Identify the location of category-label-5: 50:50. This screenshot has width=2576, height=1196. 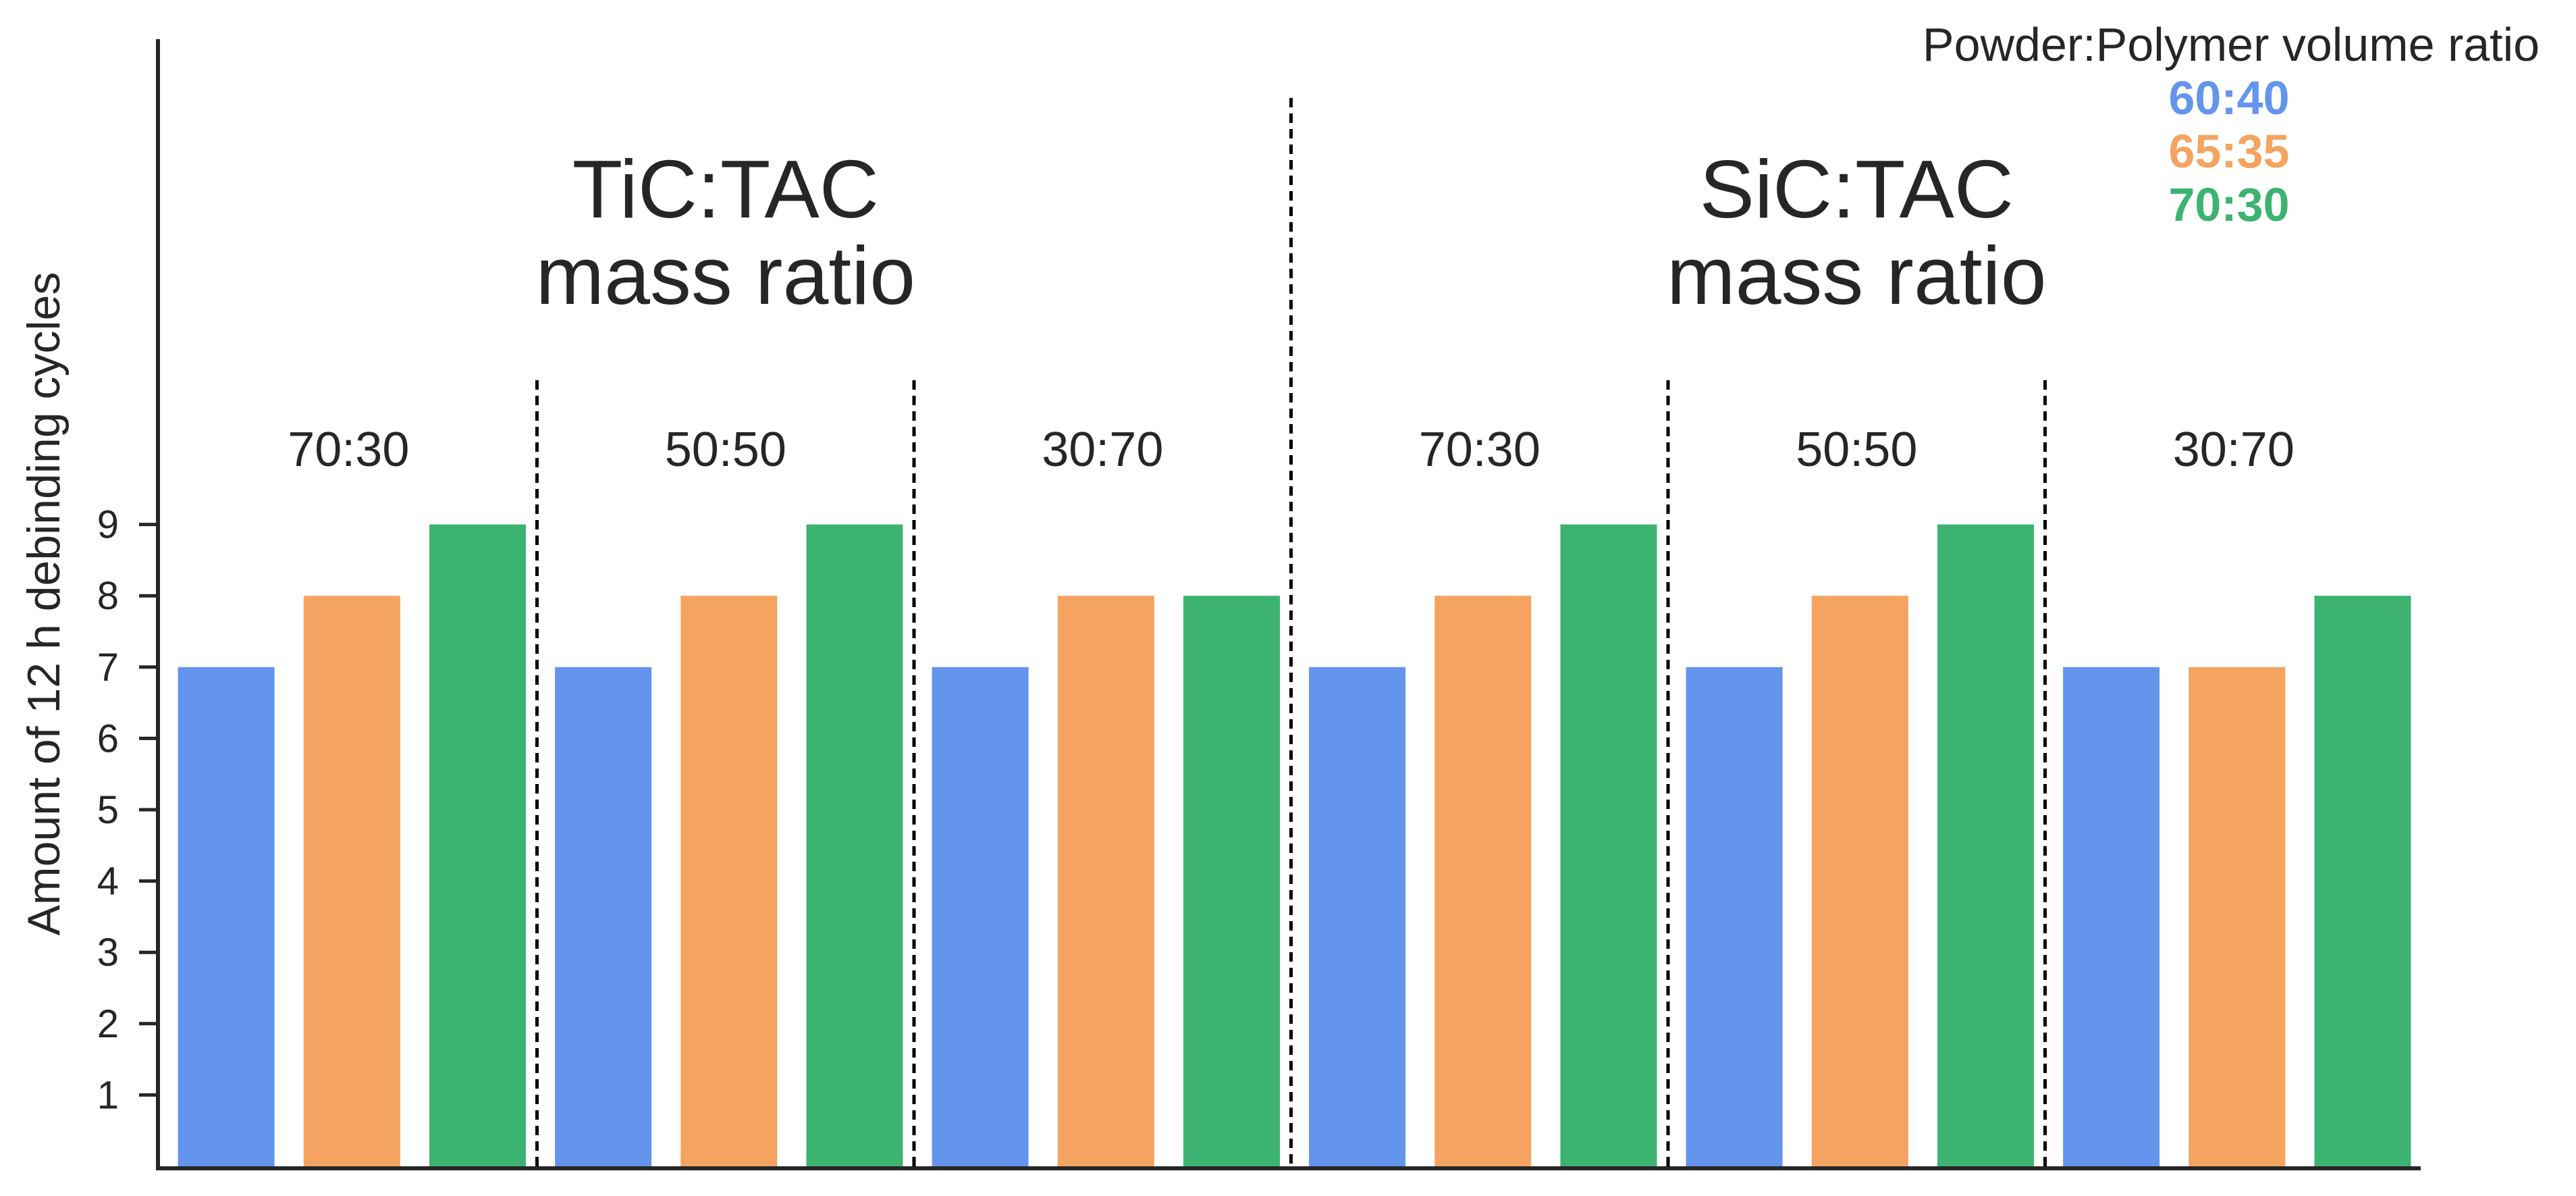
(1856, 450).